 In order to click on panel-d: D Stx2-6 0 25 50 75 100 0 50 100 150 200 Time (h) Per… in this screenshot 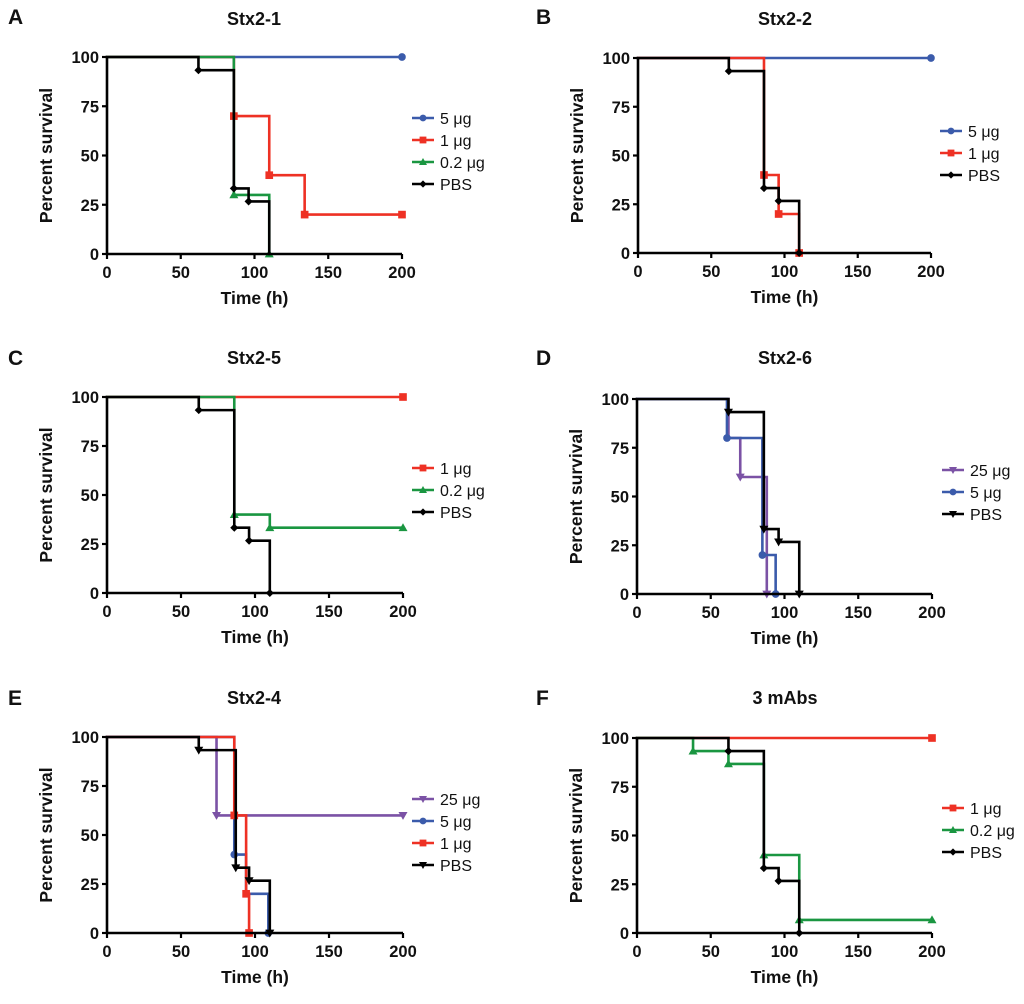, I will do `click(773, 497)`.